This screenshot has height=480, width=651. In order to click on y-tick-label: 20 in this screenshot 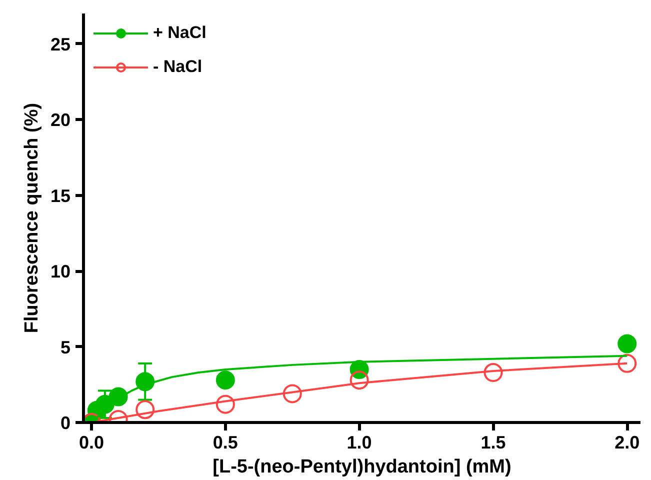, I will do `click(60, 120)`.